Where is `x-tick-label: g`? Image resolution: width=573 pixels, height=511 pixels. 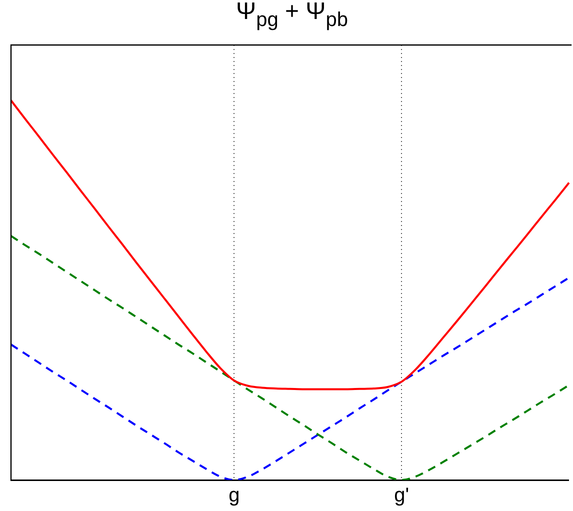 x-tick-label: g is located at coordinates (234, 495).